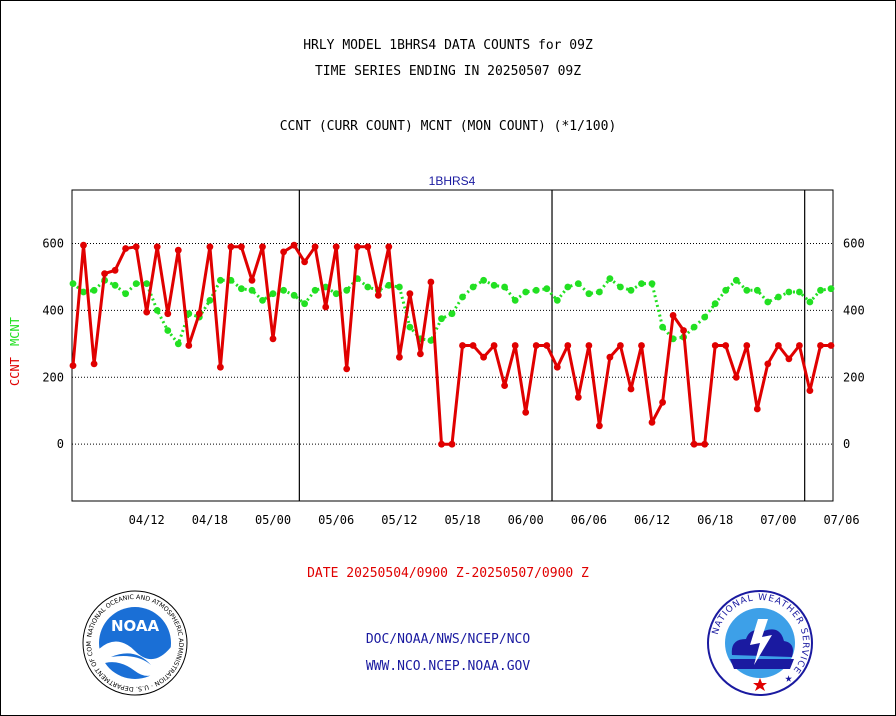 The width and height of the screenshot is (896, 716). I want to click on chart-title-line2: TIME SERIES ENDING IN 20250507 09Z, so click(448, 71).